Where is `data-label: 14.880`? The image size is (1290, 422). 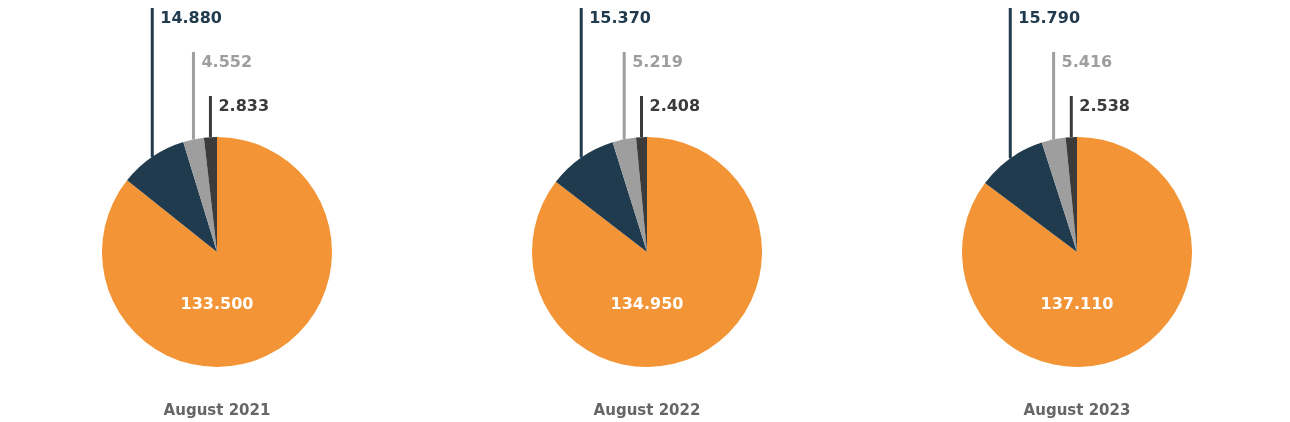 data-label: 14.880 is located at coordinates (191, 17).